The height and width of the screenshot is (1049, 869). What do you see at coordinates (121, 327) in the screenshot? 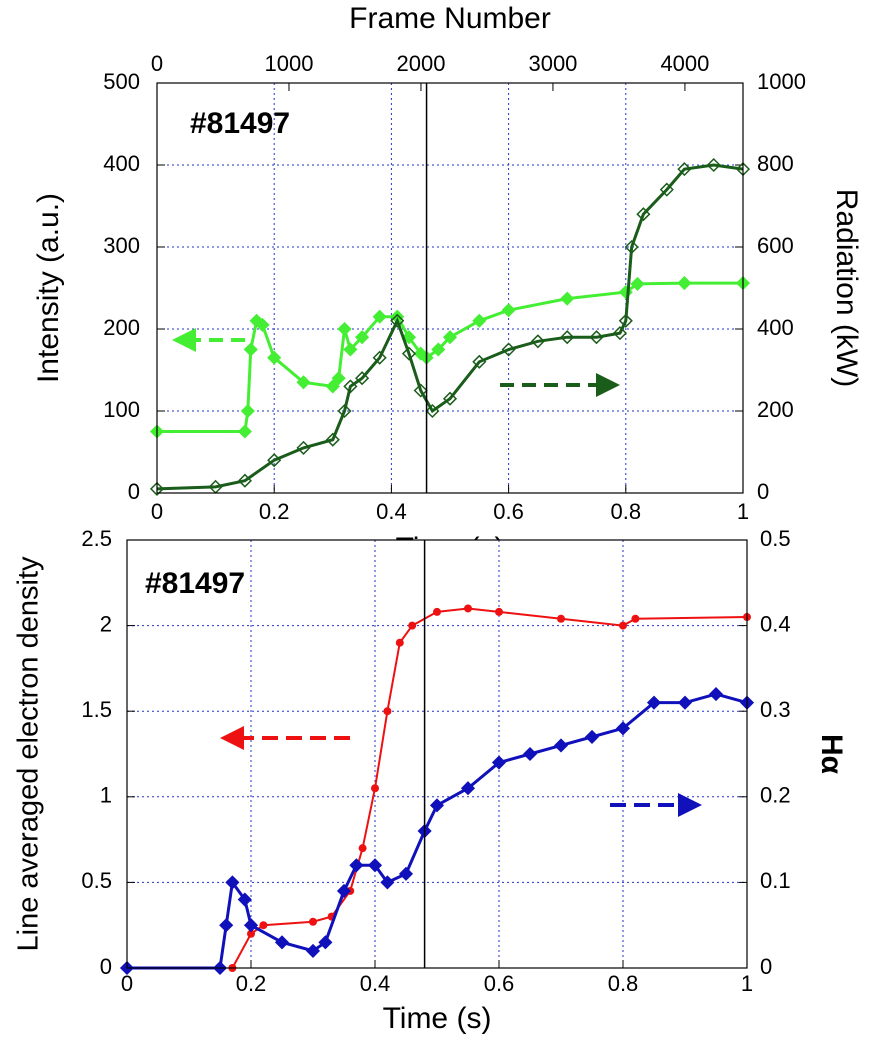
I see `y-tick-label: 200` at bounding box center [121, 327].